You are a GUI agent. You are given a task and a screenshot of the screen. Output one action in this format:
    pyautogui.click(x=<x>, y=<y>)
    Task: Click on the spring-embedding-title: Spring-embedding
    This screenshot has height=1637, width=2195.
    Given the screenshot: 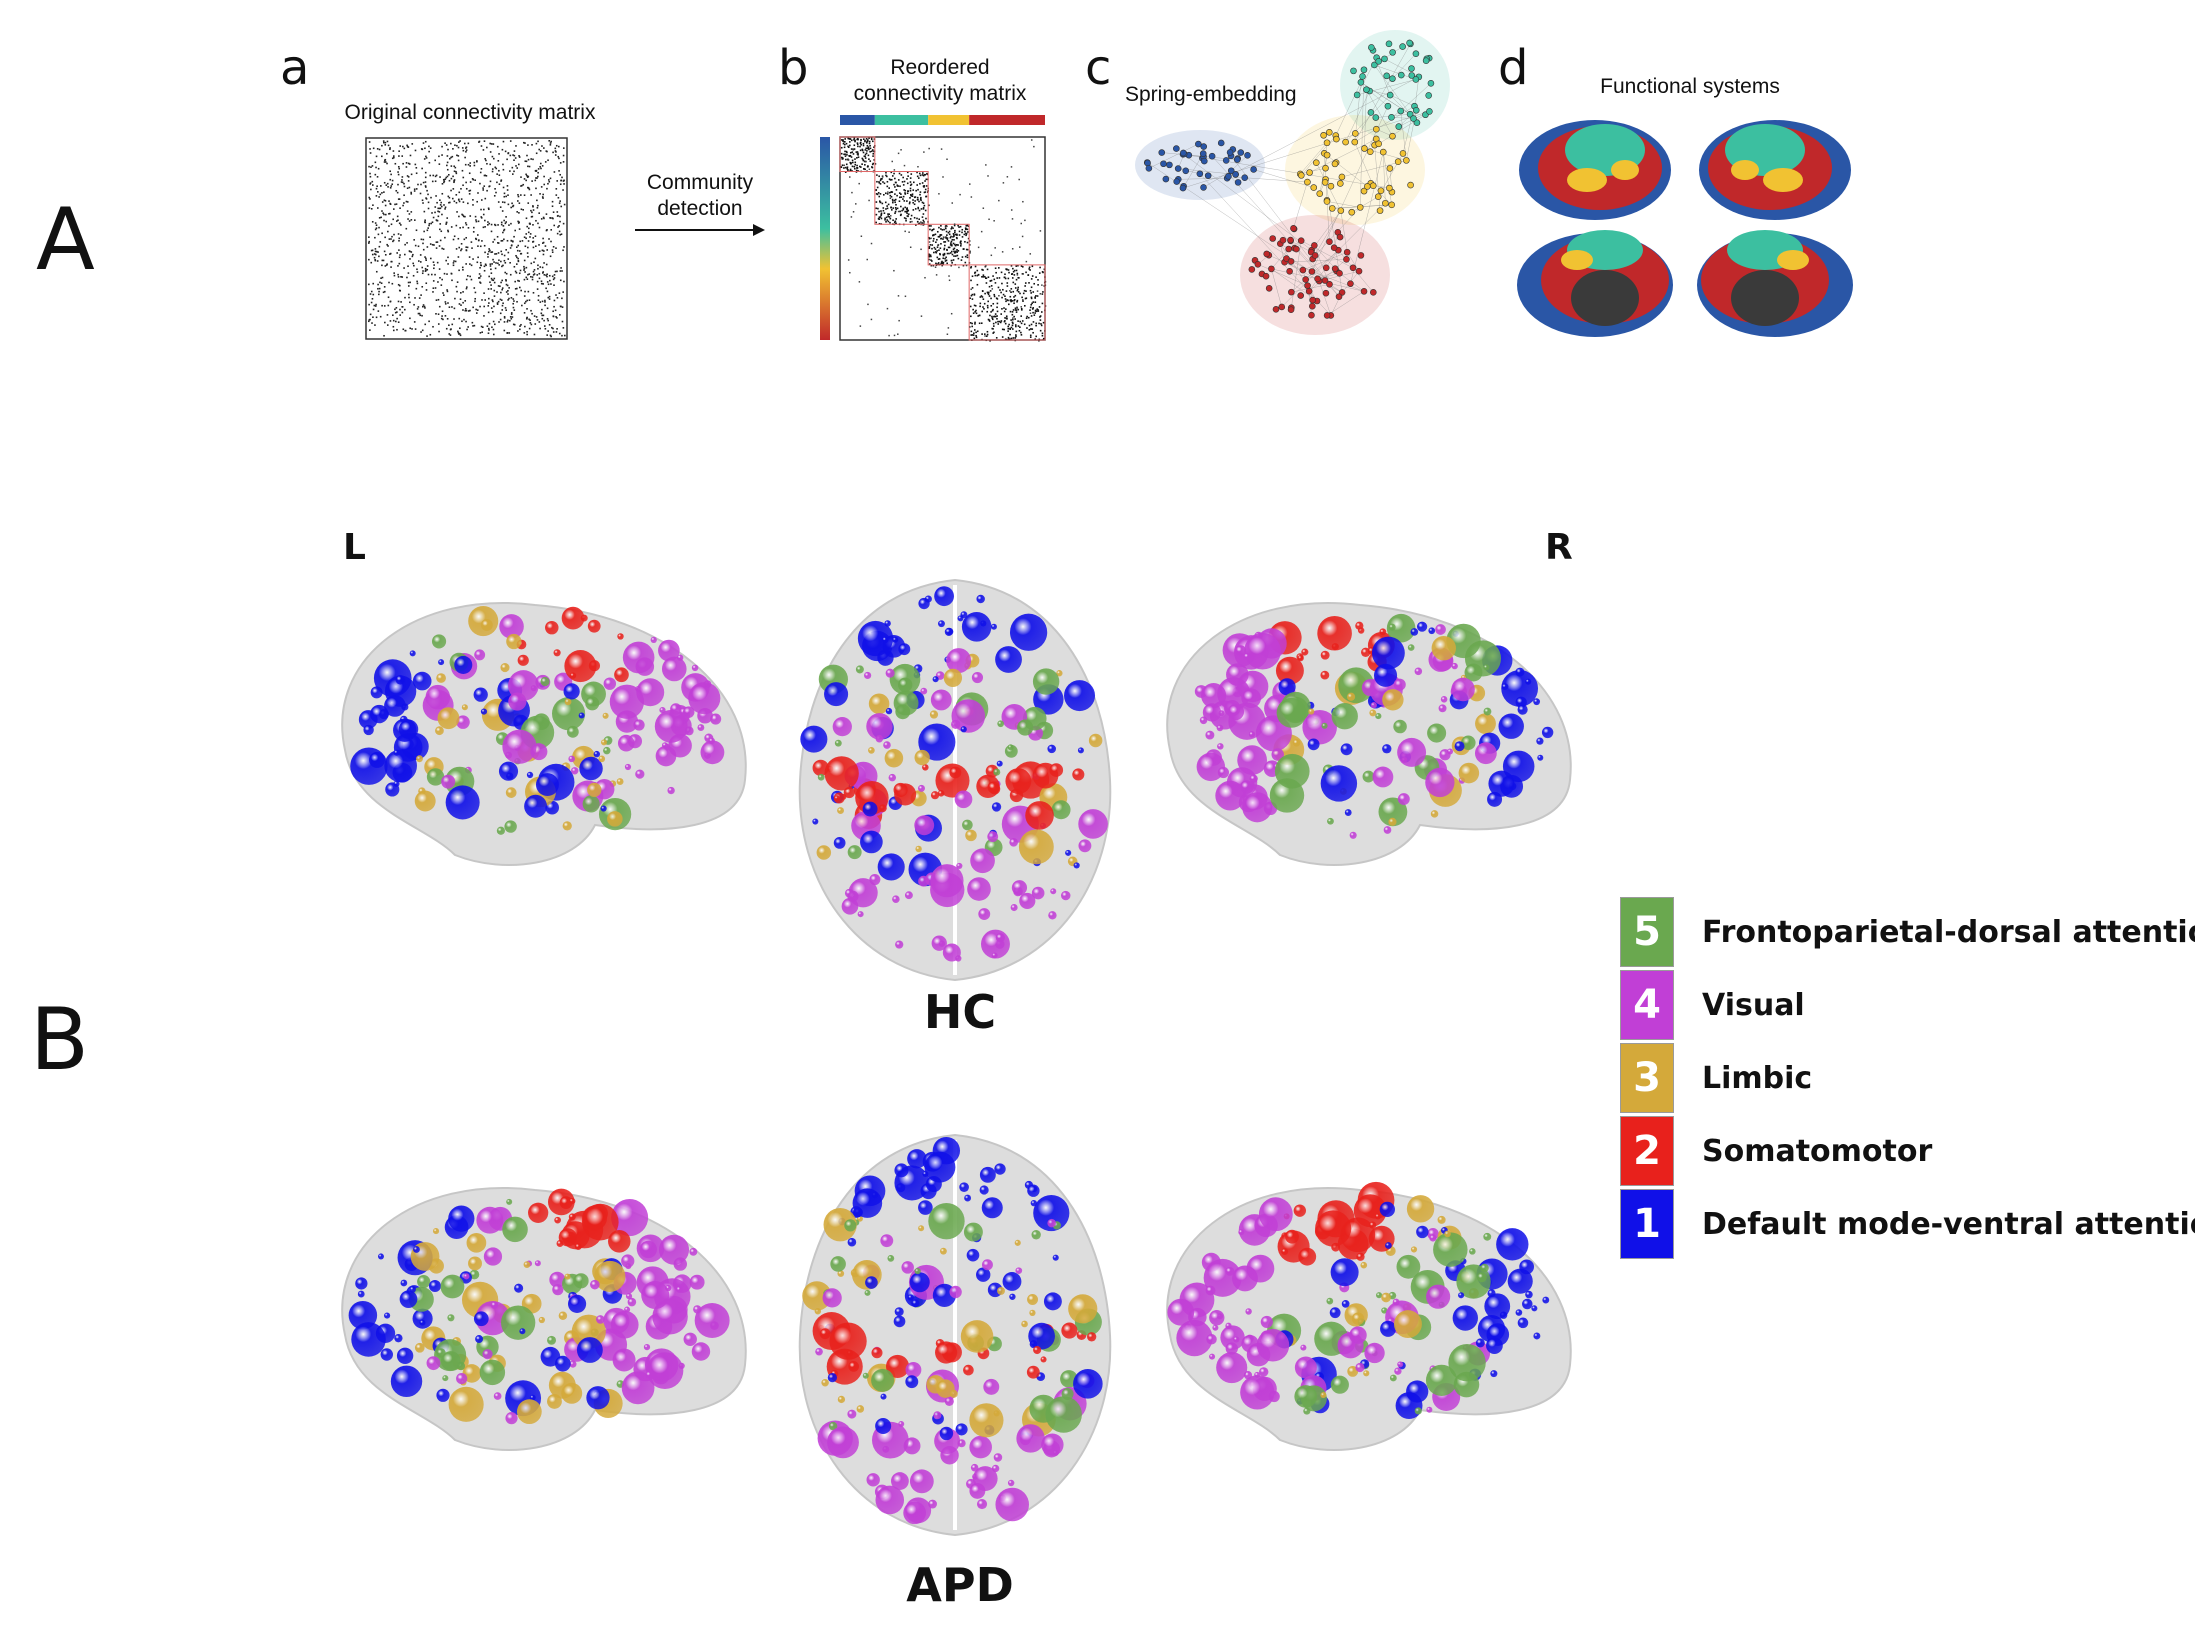 What is the action you would take?
    pyautogui.click(x=1211, y=94)
    